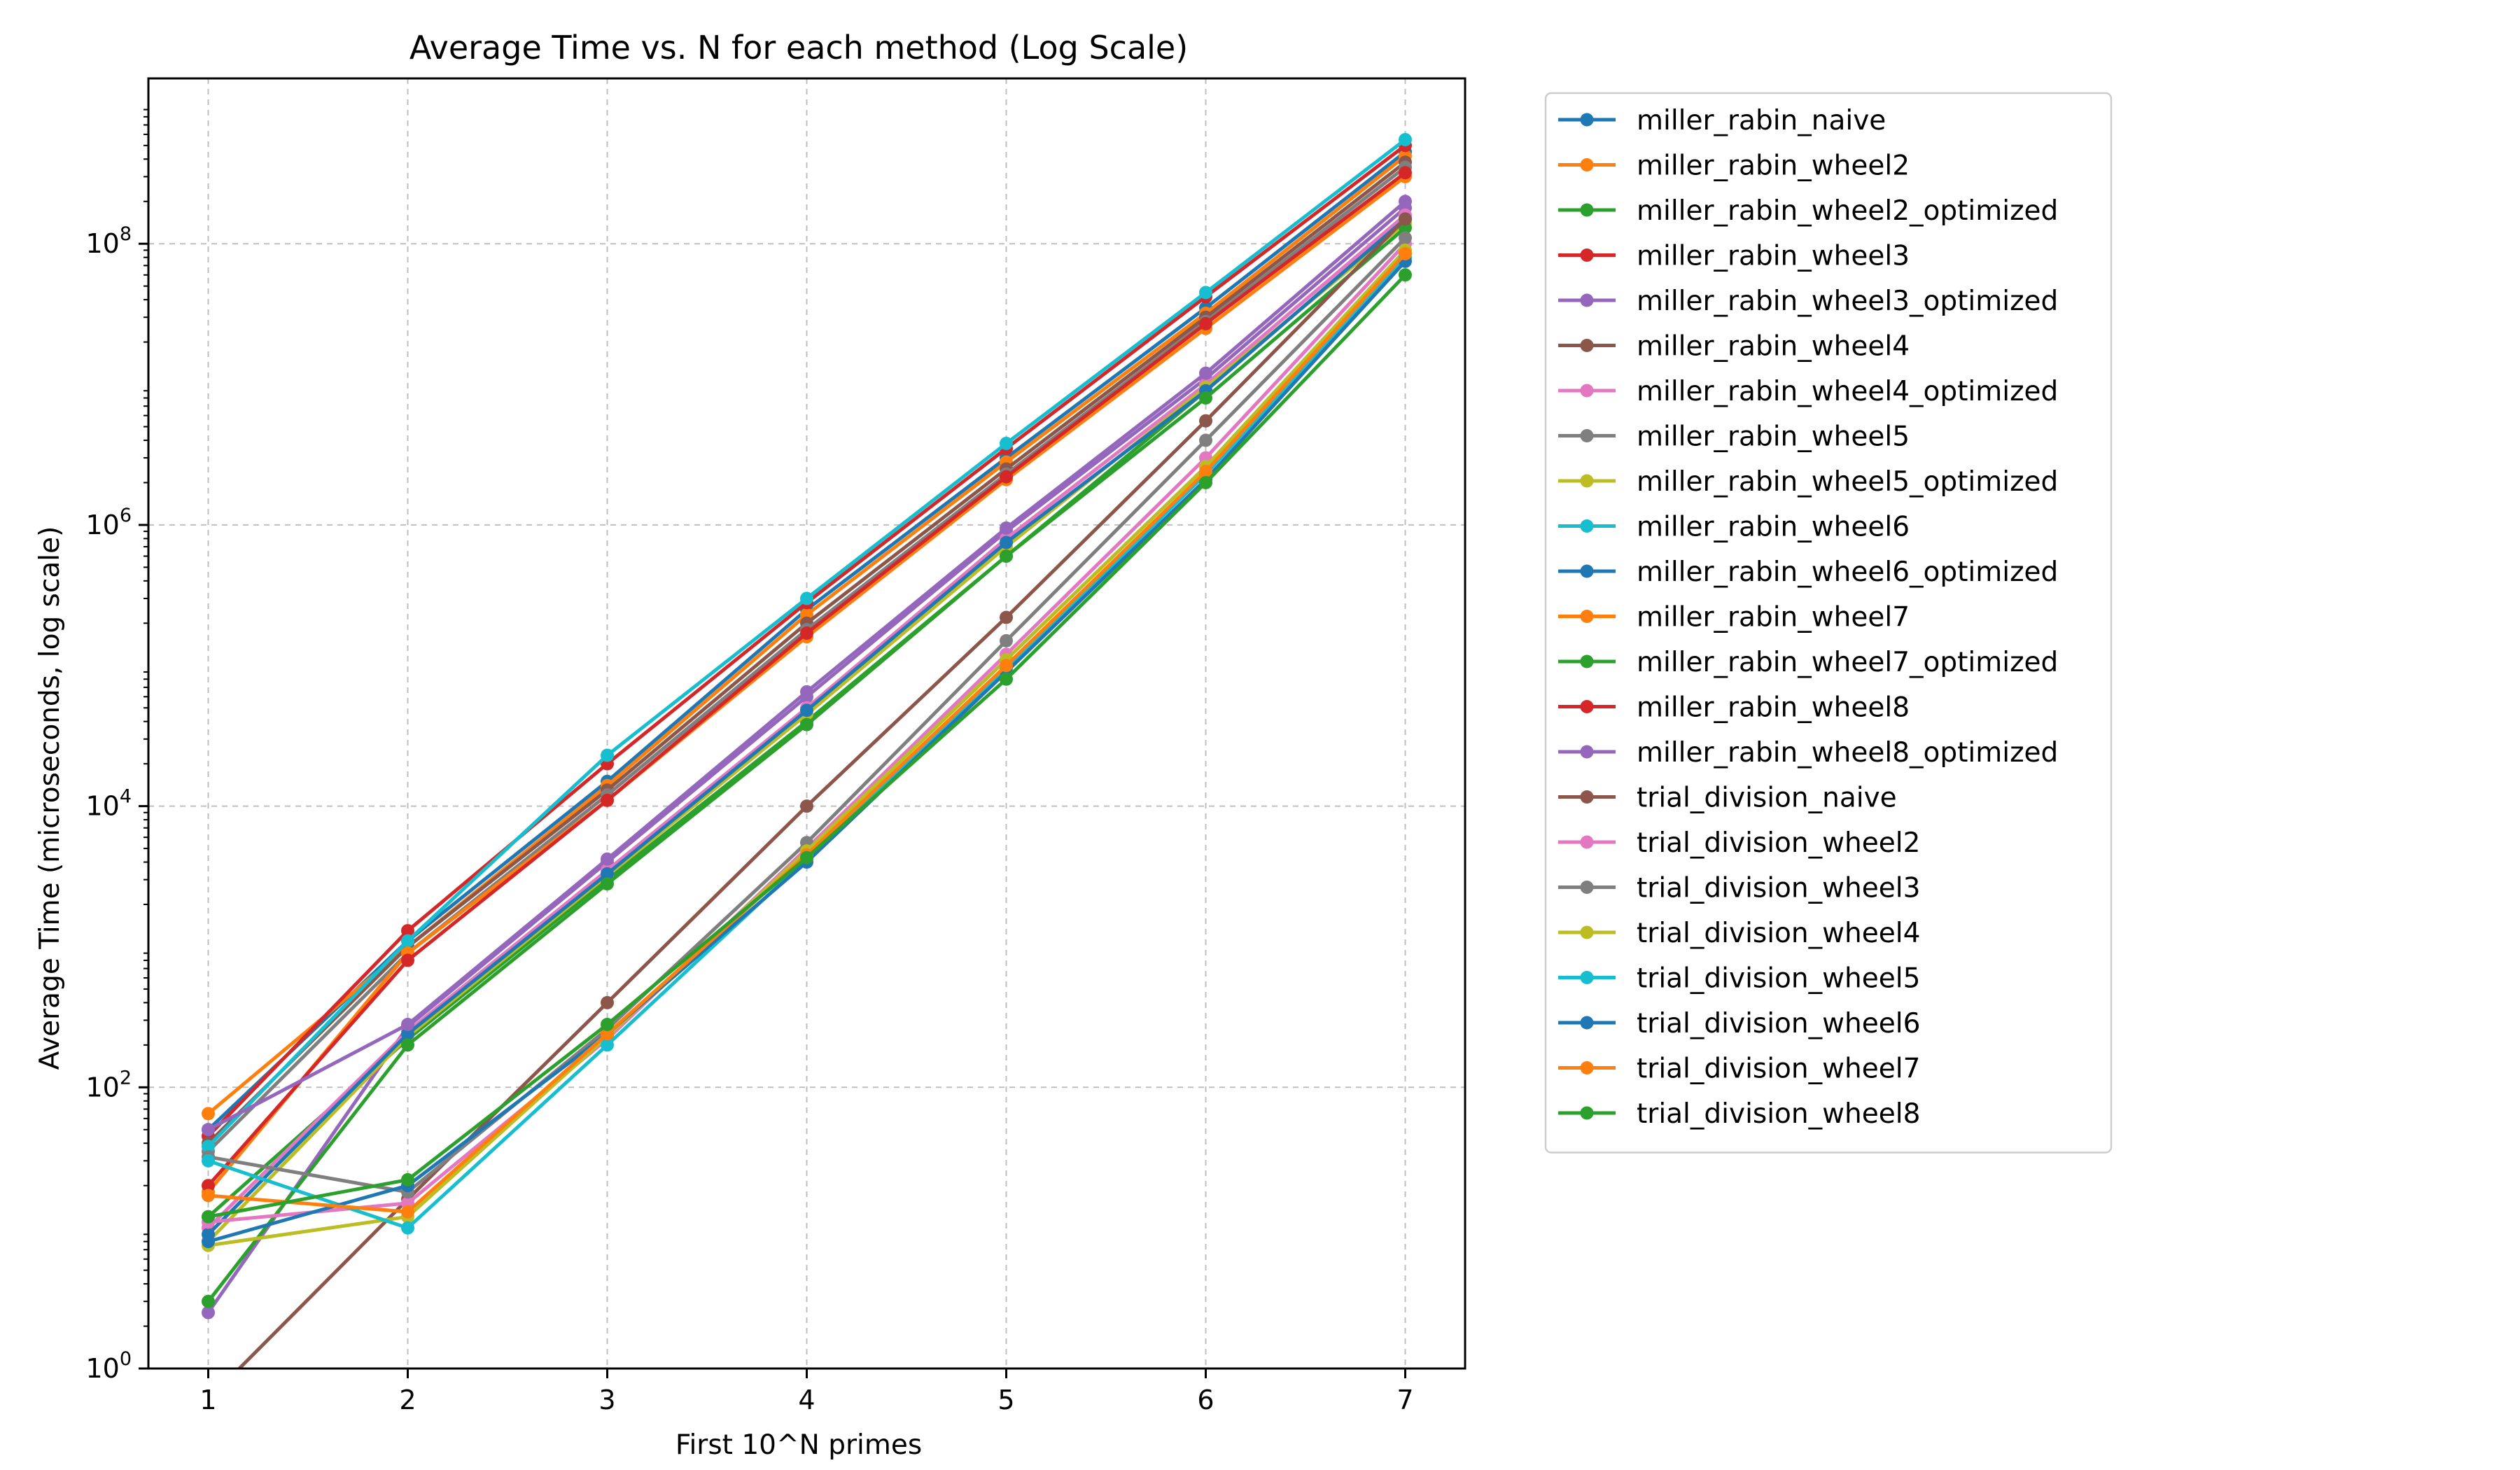 The image size is (2520, 1470). I want to click on legend-item: trial_division_wheel3, so click(1739, 888).